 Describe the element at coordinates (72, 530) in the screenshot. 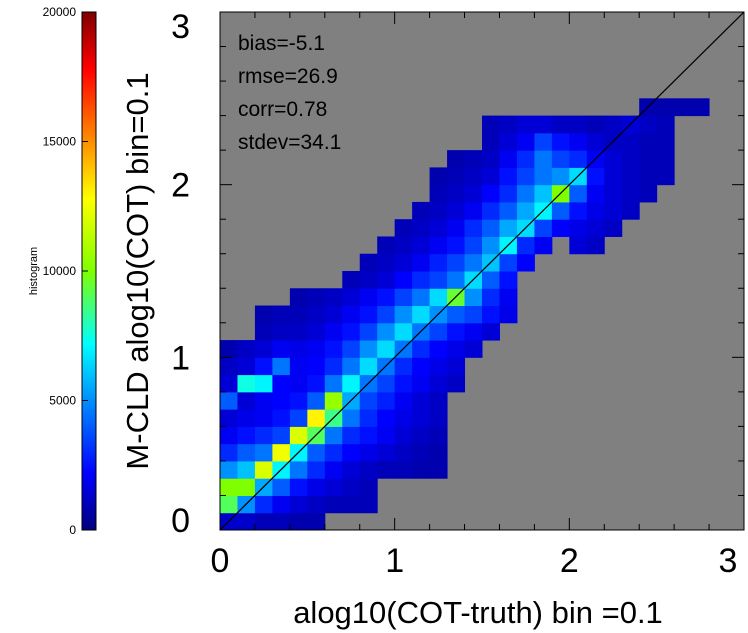

I see `colorbar-tick-label: 0` at that location.